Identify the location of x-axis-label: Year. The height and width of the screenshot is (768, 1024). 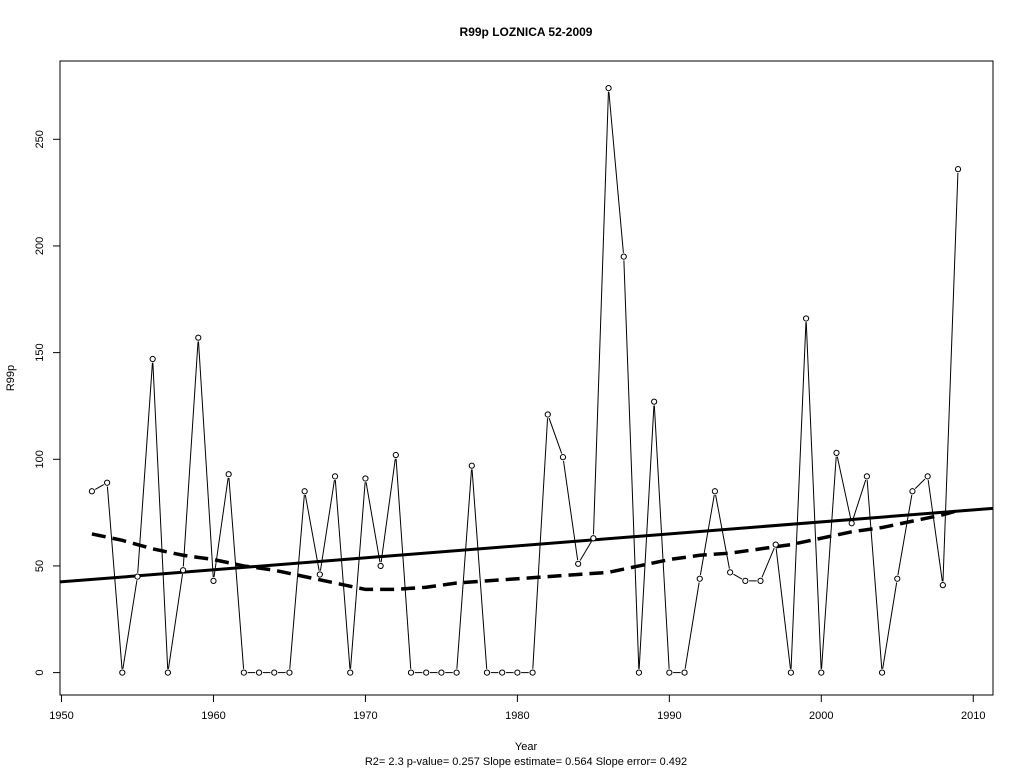
(526, 747).